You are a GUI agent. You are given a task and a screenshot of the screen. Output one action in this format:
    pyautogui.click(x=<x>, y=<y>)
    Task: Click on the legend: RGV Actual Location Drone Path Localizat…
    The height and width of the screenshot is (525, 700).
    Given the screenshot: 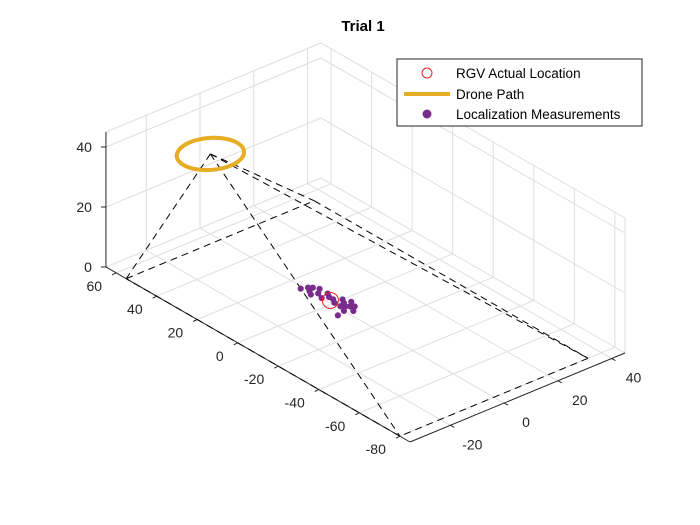 What is the action you would take?
    pyautogui.click(x=519, y=92)
    